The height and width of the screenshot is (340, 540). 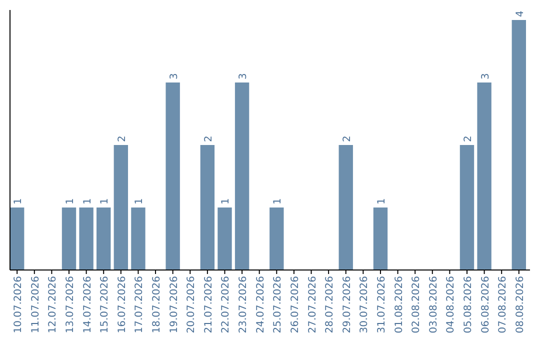 I want to click on x-tick-label: 18.07.2026, so click(x=157, y=305).